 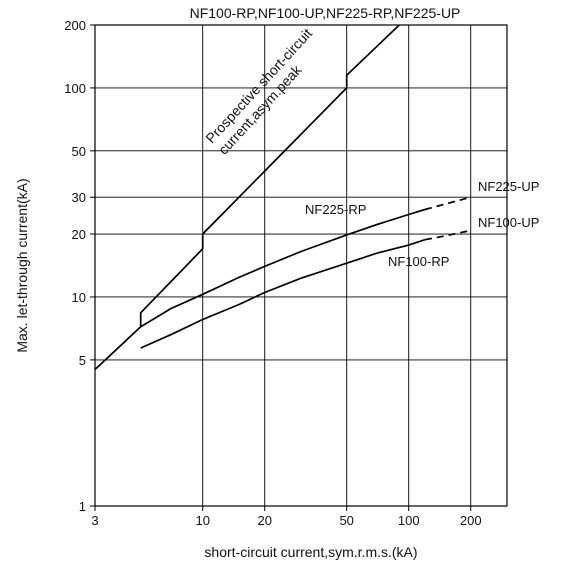 I want to click on curve-label-nf100-rp: NF100-RP, so click(x=418, y=261).